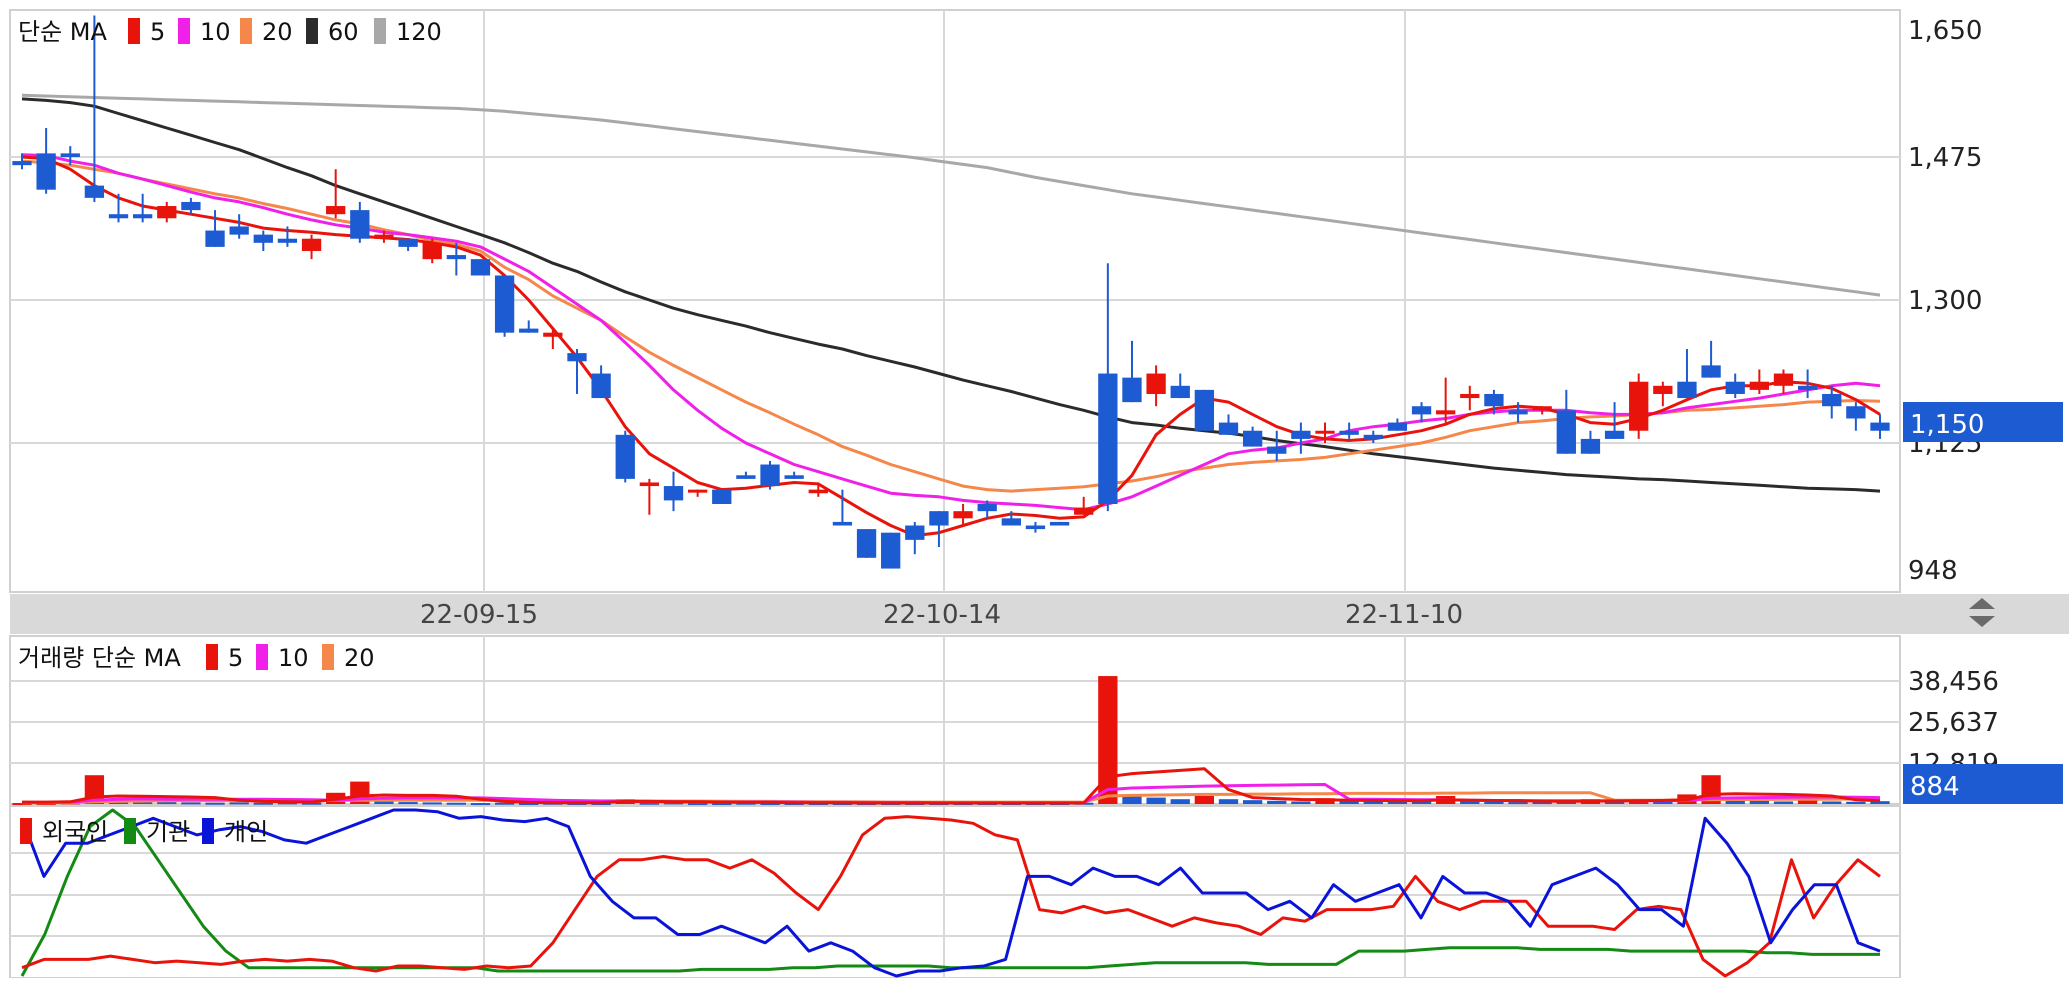 This screenshot has width=2069, height=990. Describe the element at coordinates (359, 658) in the screenshot. I see `volume-legend-label-ma20: 20` at that location.